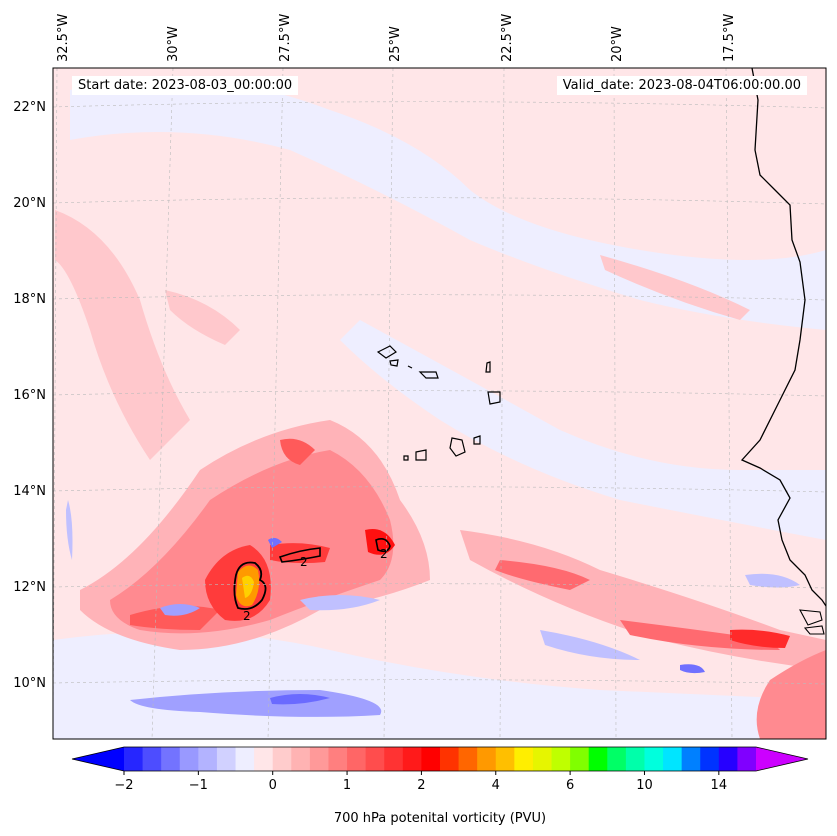 The width and height of the screenshot is (837, 836). I want to click on latitude-labels: 22°N 20°N 18°N 16°N 14°N 12°N 10°N, so click(29, 395).